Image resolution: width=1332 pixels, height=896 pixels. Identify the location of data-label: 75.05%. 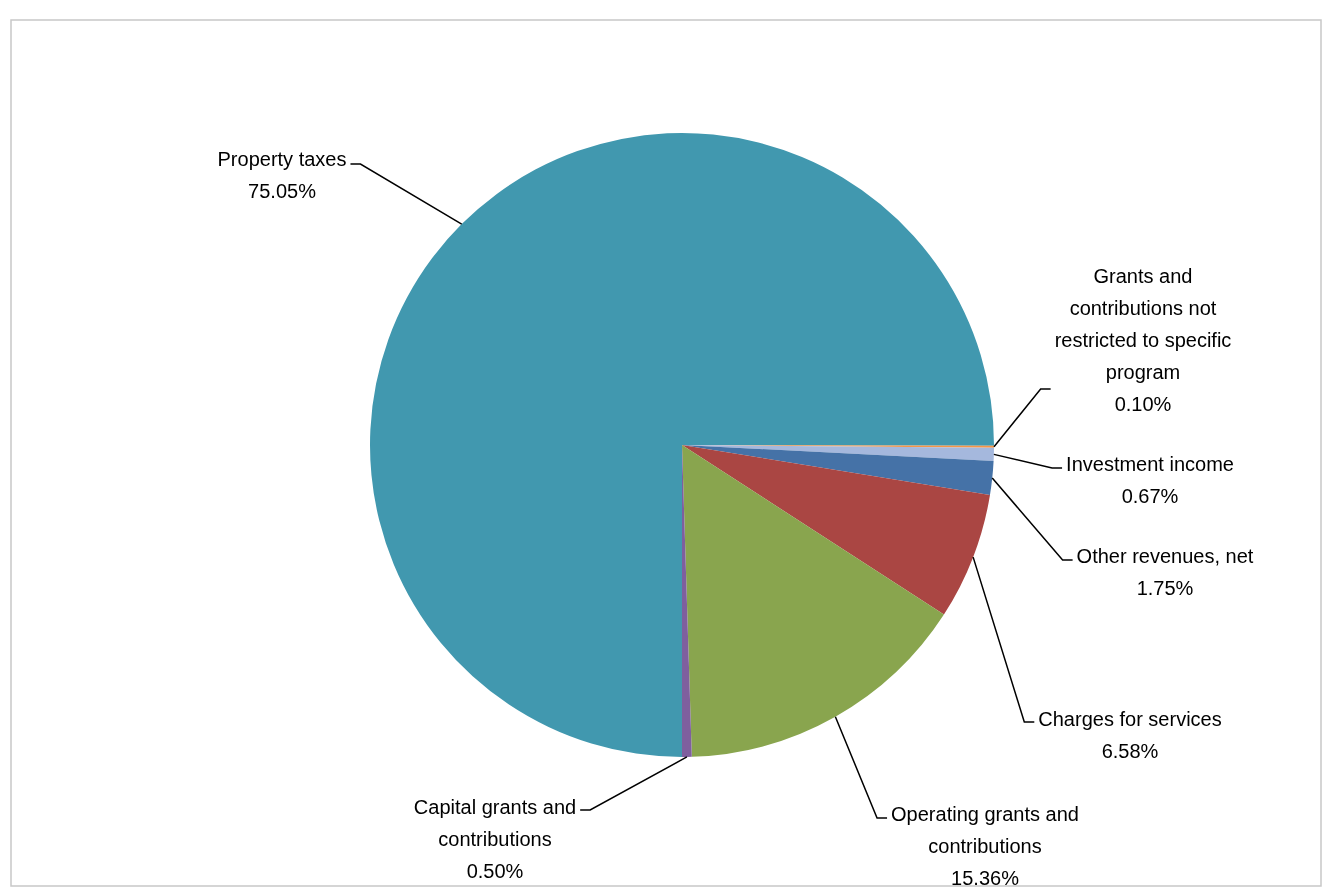
(282, 190).